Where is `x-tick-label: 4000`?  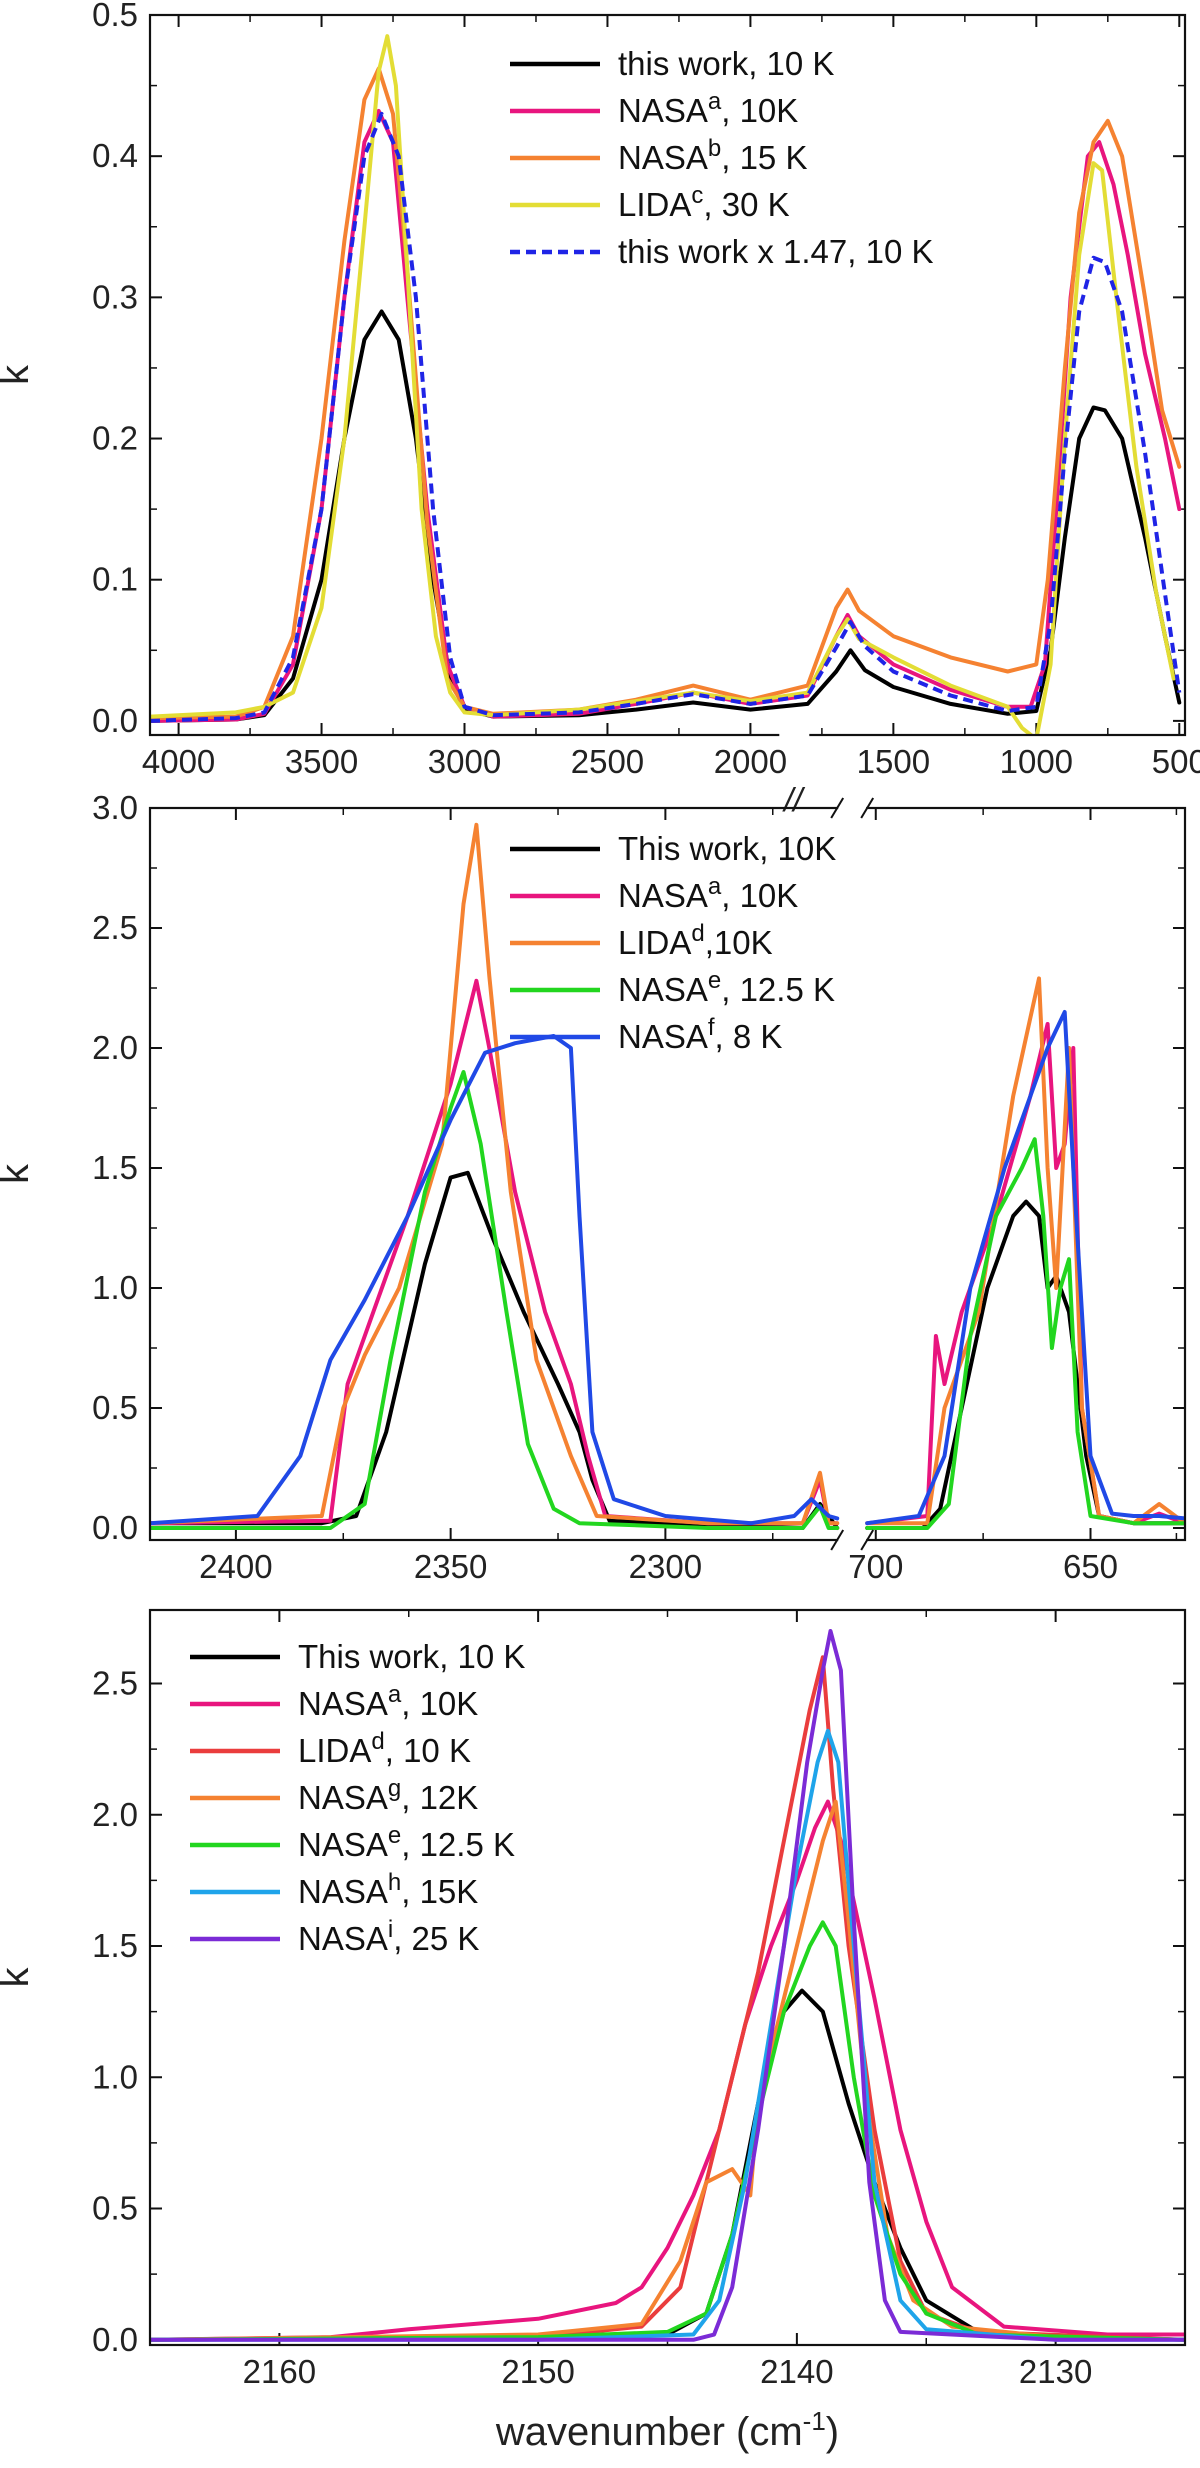
x-tick-label: 4000 is located at coordinates (178, 761).